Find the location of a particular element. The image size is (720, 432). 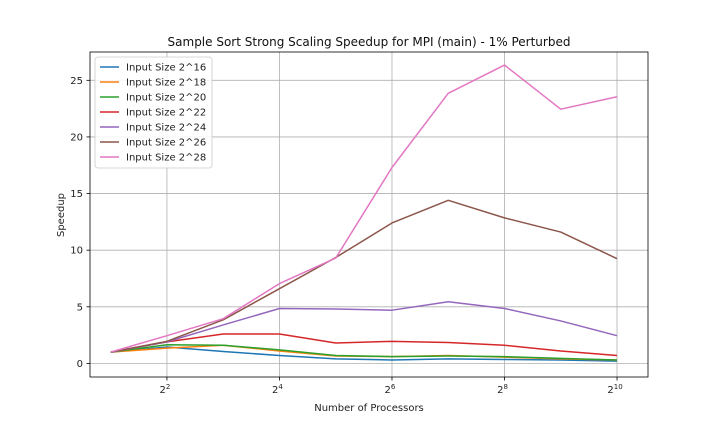

x-tick-label: 22 is located at coordinates (165, 389).